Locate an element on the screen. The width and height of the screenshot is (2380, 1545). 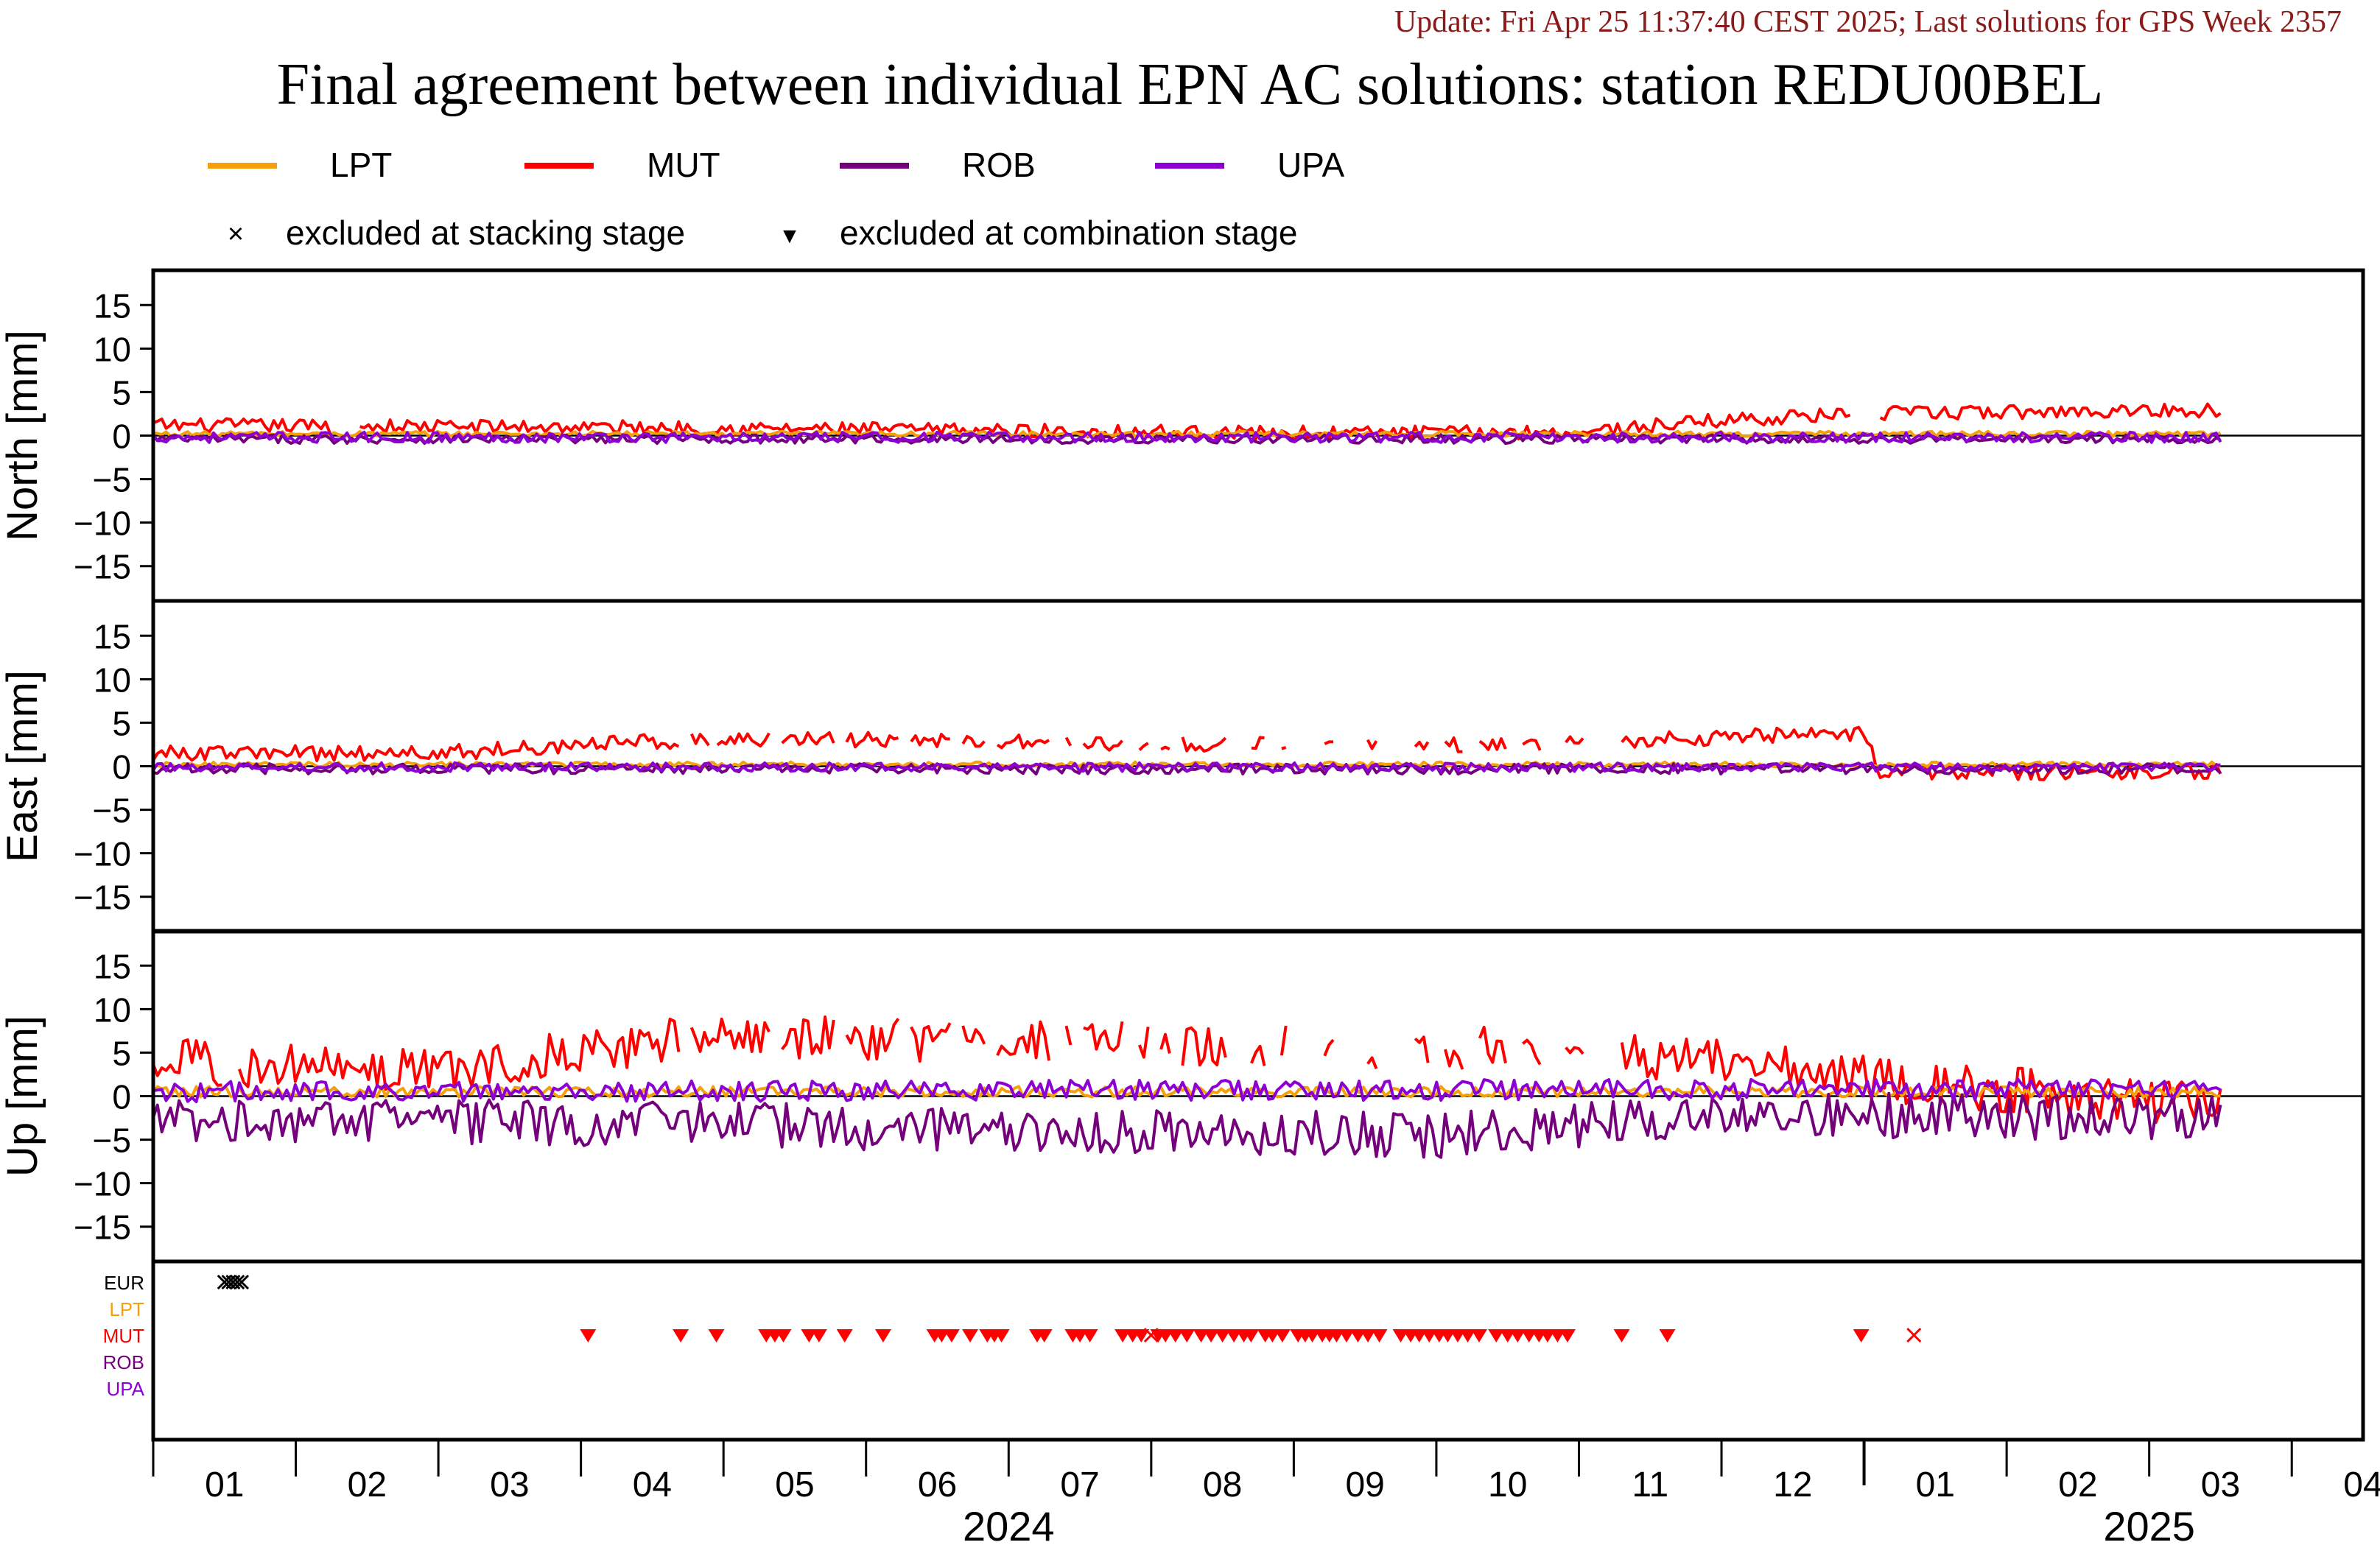
legend-marker-symbol: × is located at coordinates (236, 234).